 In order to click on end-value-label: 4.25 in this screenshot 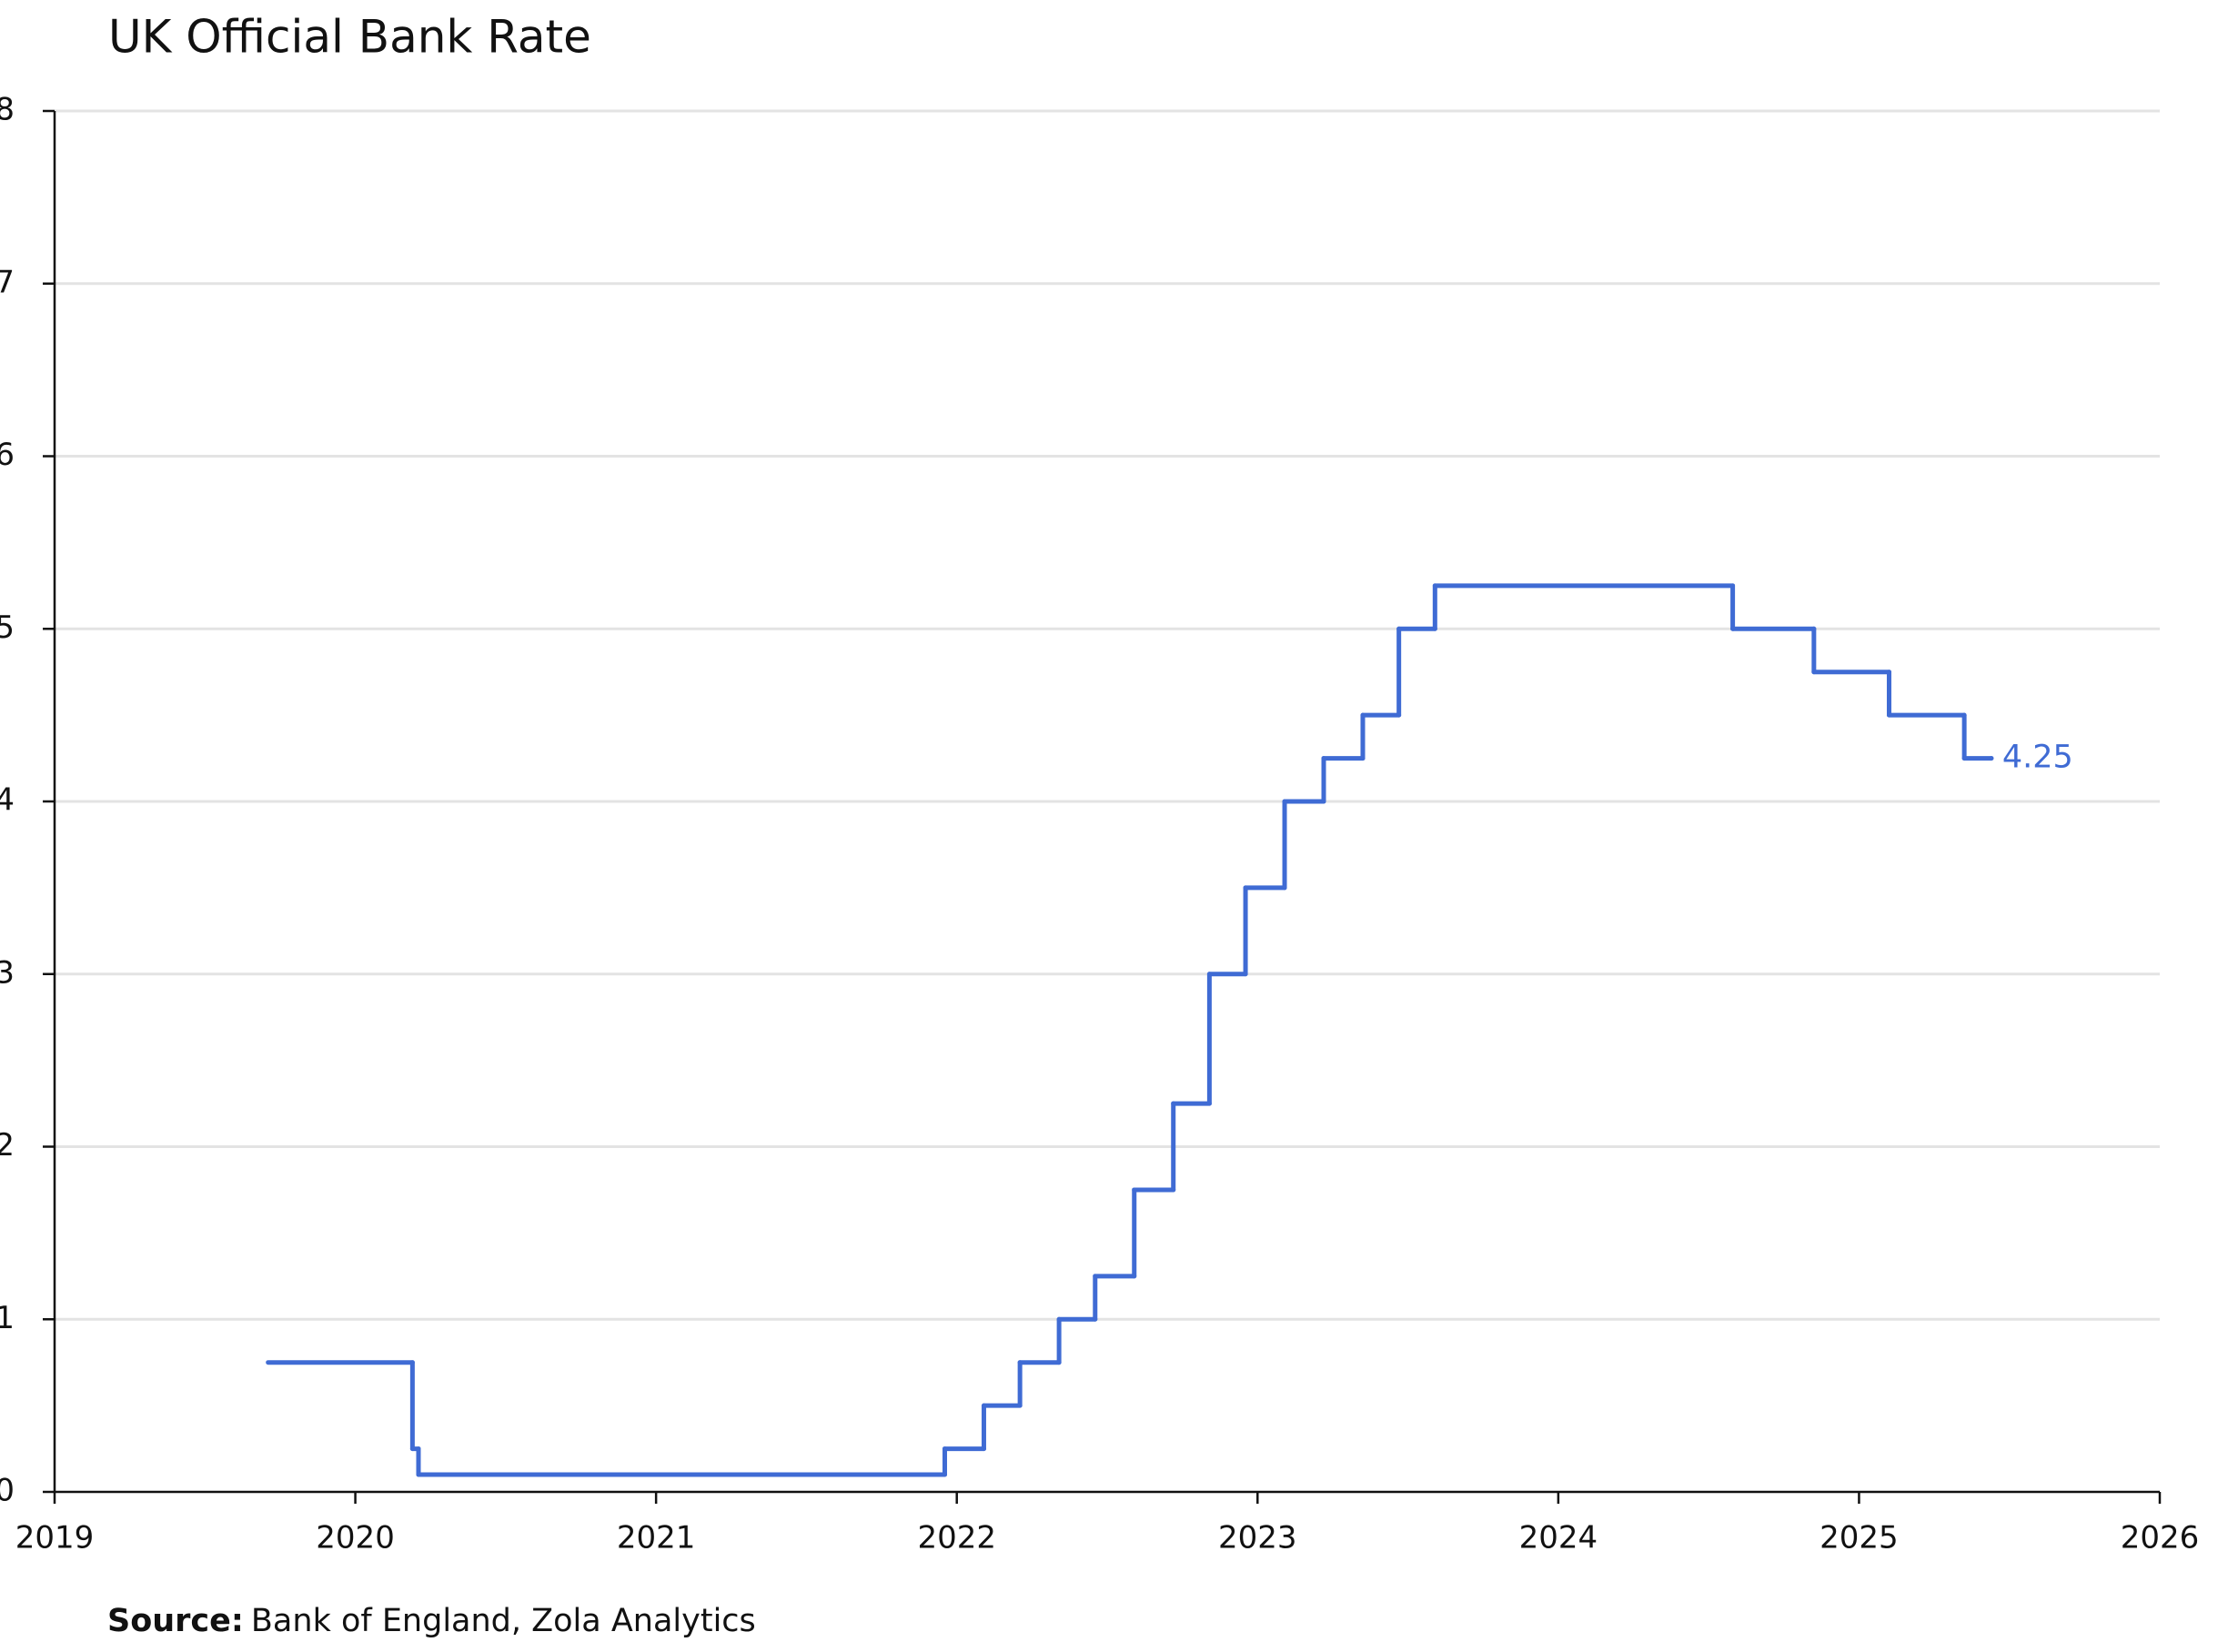, I will do `click(2038, 758)`.